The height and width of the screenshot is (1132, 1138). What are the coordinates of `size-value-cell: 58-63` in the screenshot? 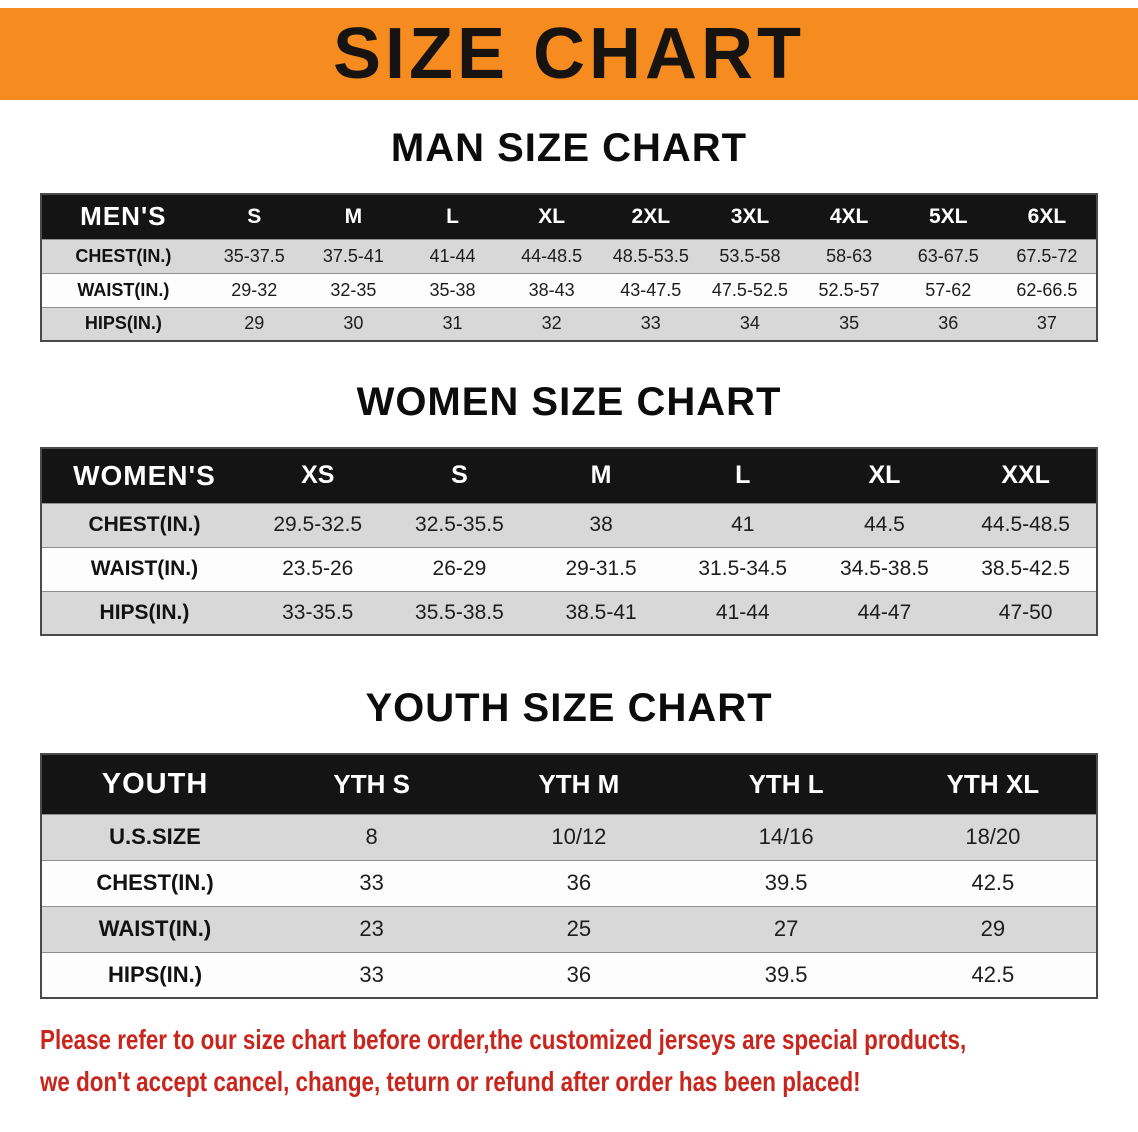 It's located at (849, 255).